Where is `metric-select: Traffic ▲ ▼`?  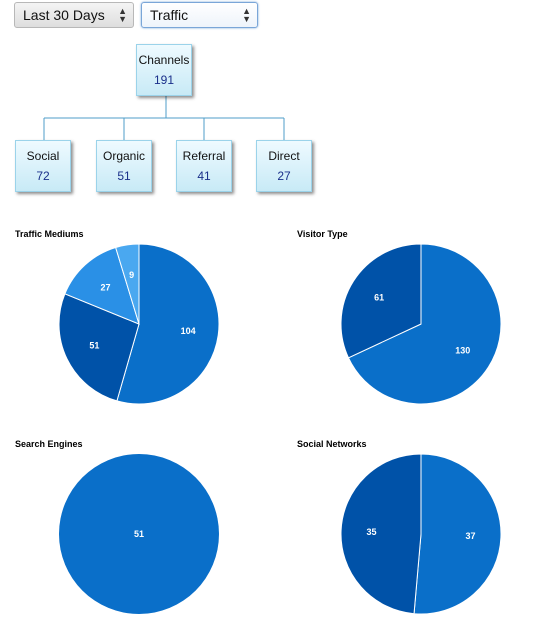
metric-select: Traffic ▲ ▼ is located at coordinates (199, 15).